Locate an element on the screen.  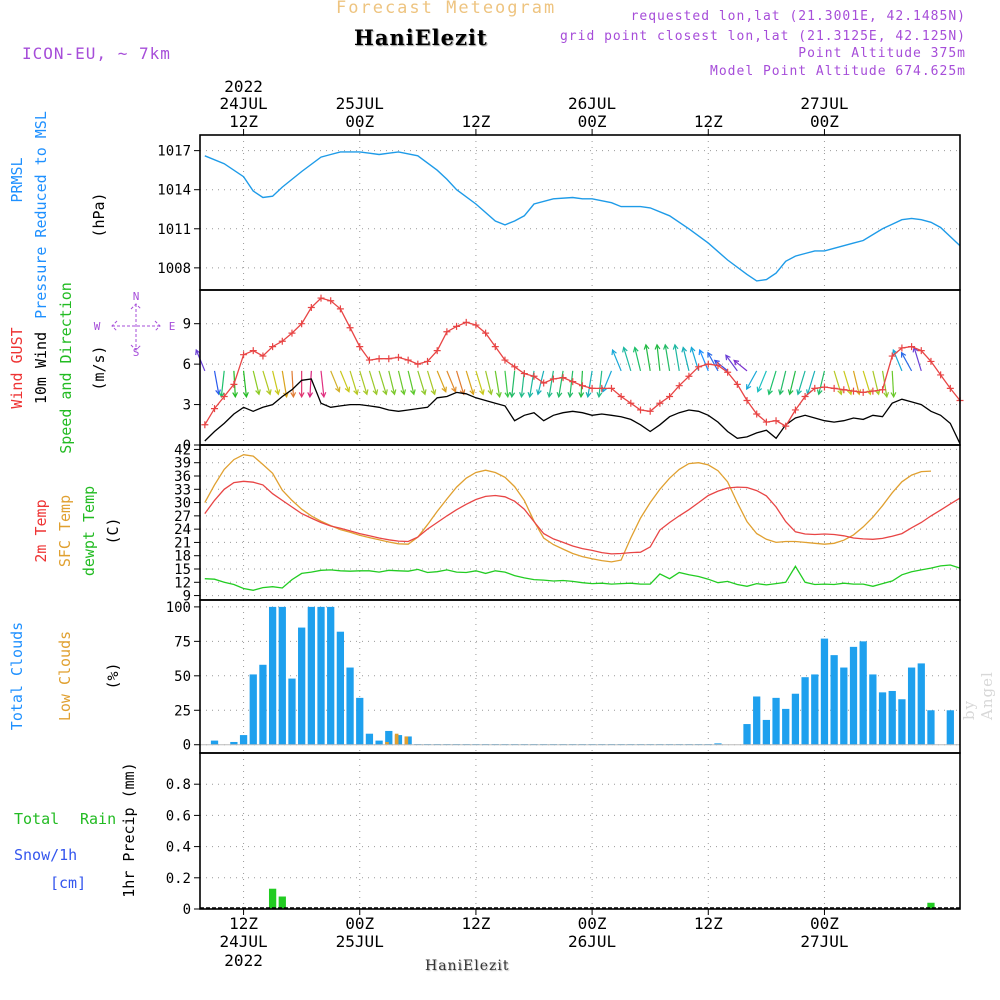
ytick-label-wind: 9 is located at coordinates (187, 325).